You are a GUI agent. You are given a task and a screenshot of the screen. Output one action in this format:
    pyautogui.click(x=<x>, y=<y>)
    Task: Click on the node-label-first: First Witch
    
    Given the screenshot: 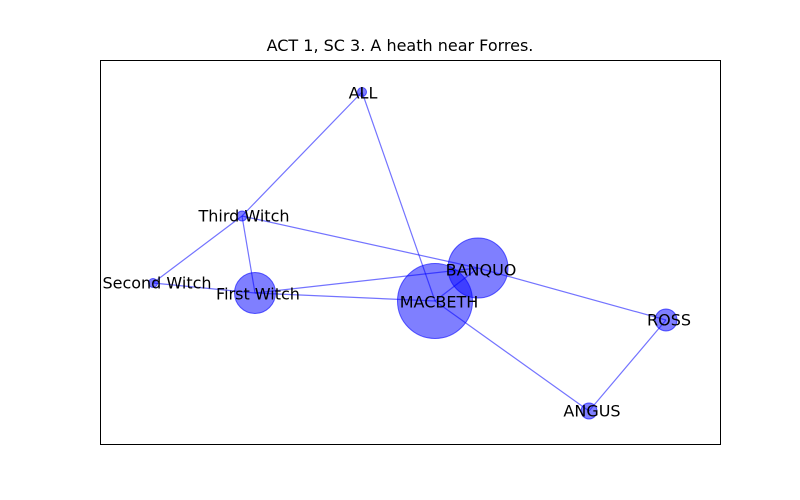 What is the action you would take?
    pyautogui.click(x=258, y=294)
    